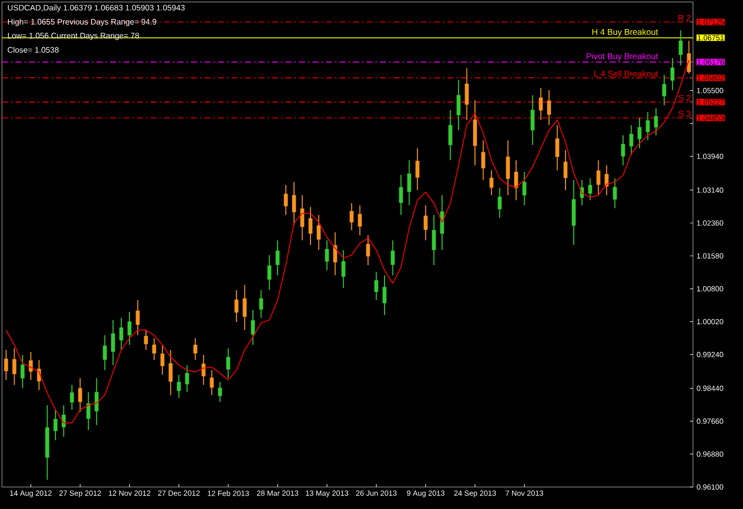 This screenshot has height=509, width=743. I want to click on ref-line-label: L 4 Sell Breakout, so click(626, 73).